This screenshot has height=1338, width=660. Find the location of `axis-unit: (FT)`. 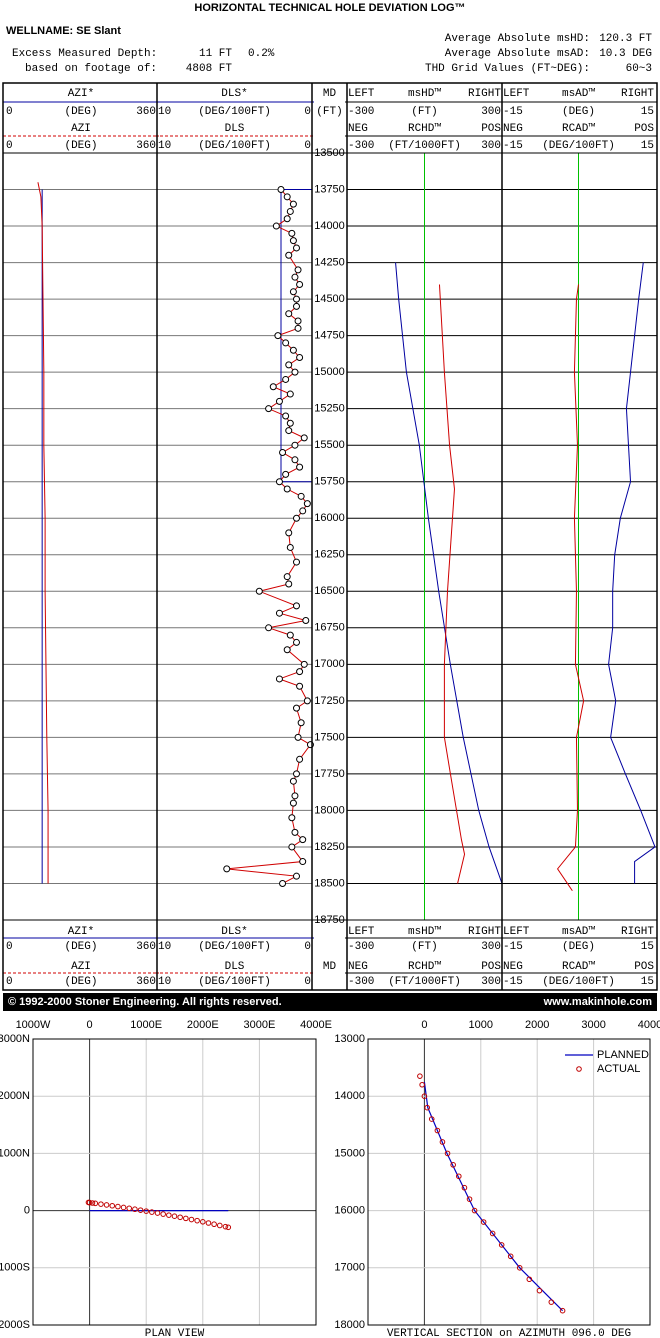

axis-unit: (FT) is located at coordinates (424, 947).